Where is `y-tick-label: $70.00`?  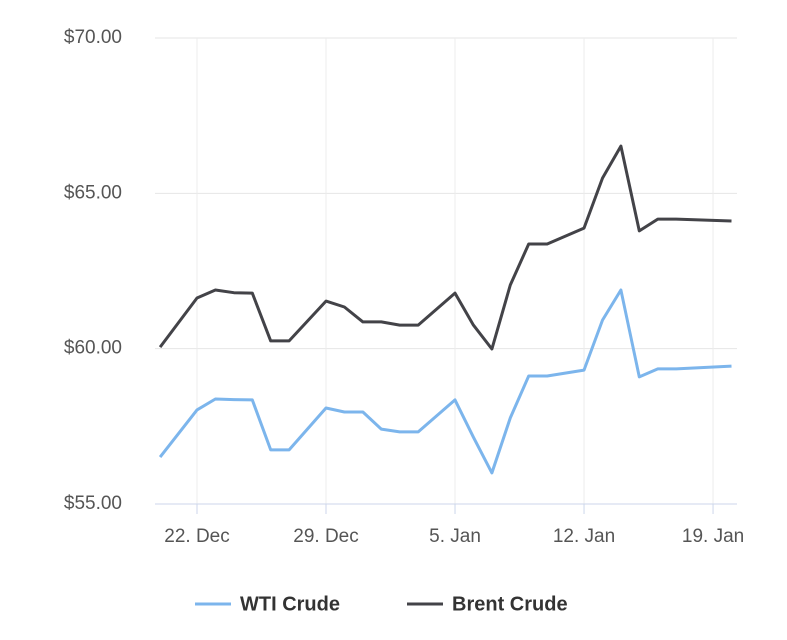 y-tick-label: $70.00 is located at coordinates (93, 37).